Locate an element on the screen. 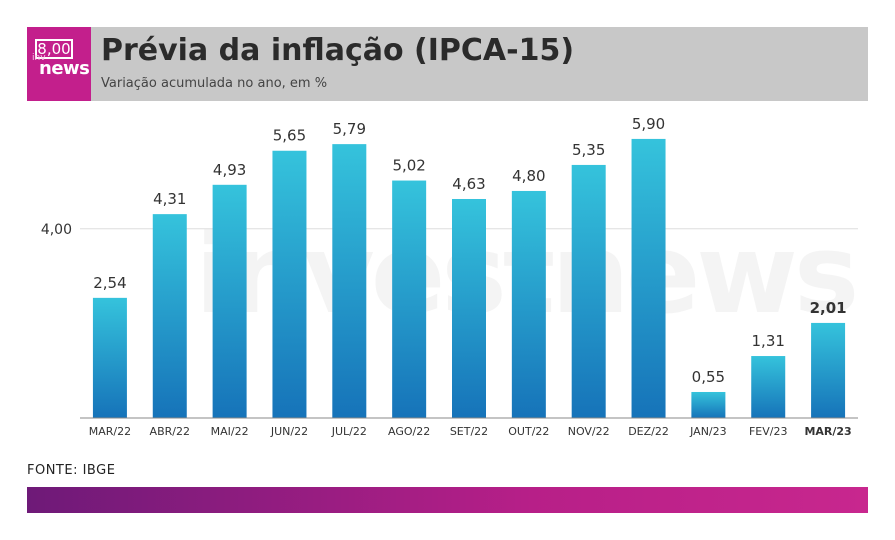  logo-bottom-text: news is located at coordinates (64, 68).